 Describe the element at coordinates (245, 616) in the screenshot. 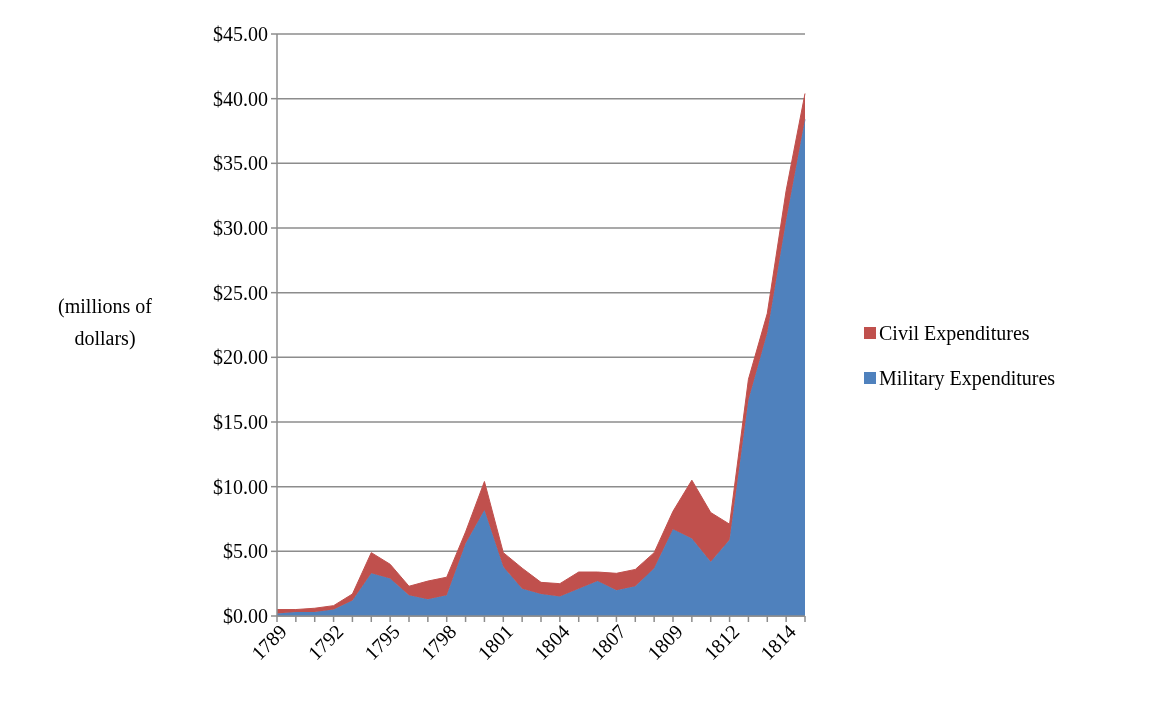

I see `y-tick-label: $0.00` at that location.